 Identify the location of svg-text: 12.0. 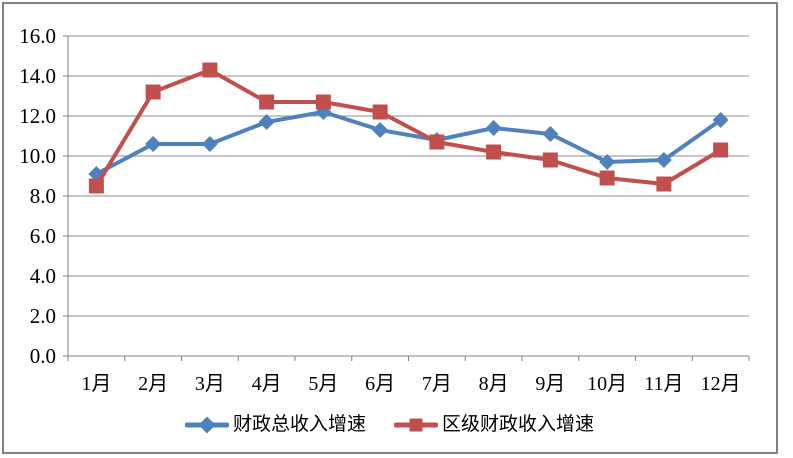
(37, 116).